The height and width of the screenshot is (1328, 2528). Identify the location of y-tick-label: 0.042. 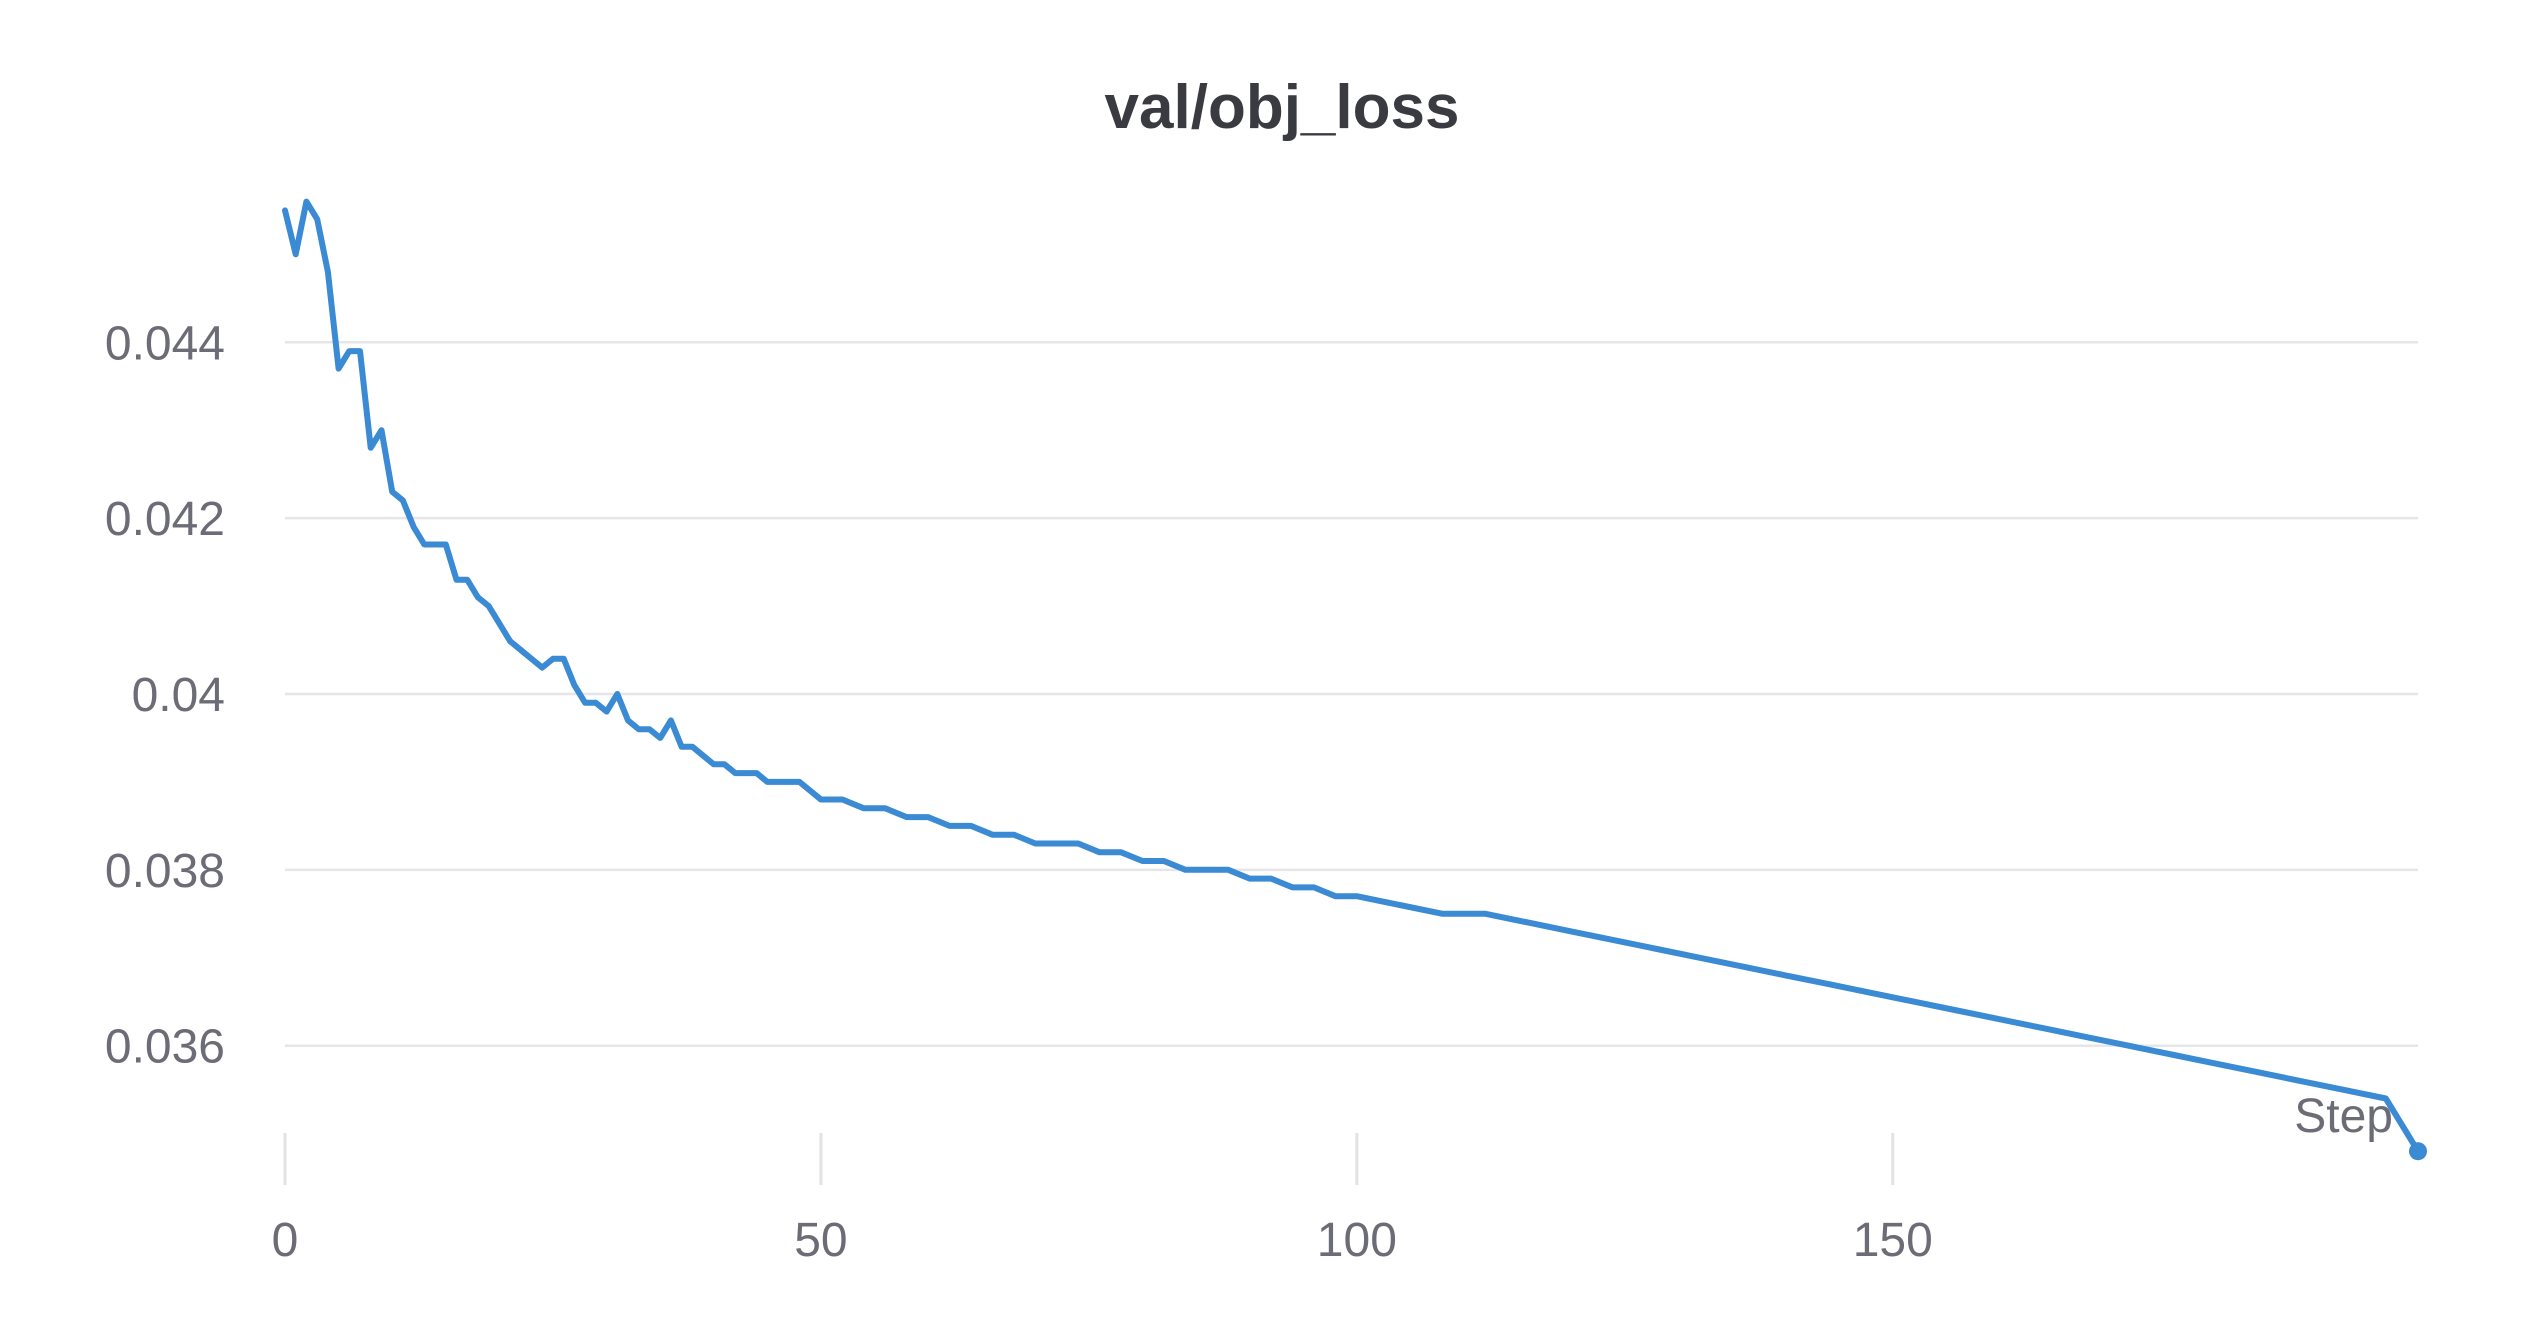
(165, 519).